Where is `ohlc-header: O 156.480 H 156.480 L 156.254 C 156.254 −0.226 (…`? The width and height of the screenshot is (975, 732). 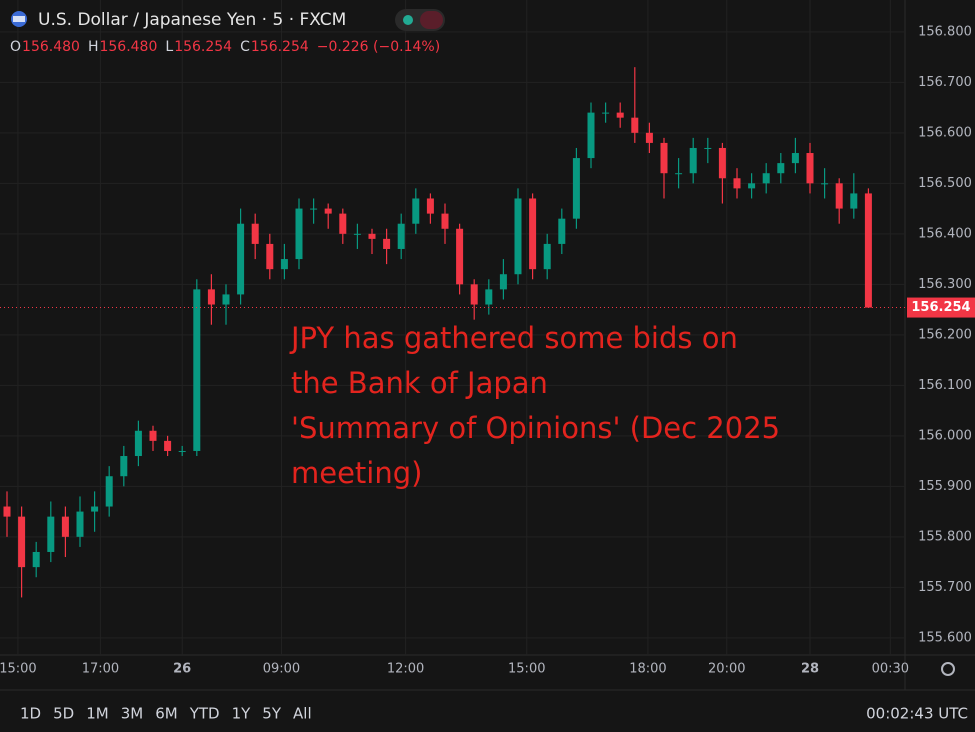 ohlc-header: O 156.480 H 156.480 L 156.254 C 156.254 −0.226 (… is located at coordinates (225, 47).